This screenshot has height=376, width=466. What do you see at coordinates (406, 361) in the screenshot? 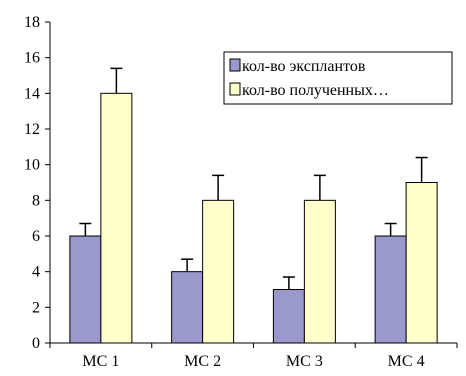
I see `x-tick-label: МС 4` at bounding box center [406, 361].